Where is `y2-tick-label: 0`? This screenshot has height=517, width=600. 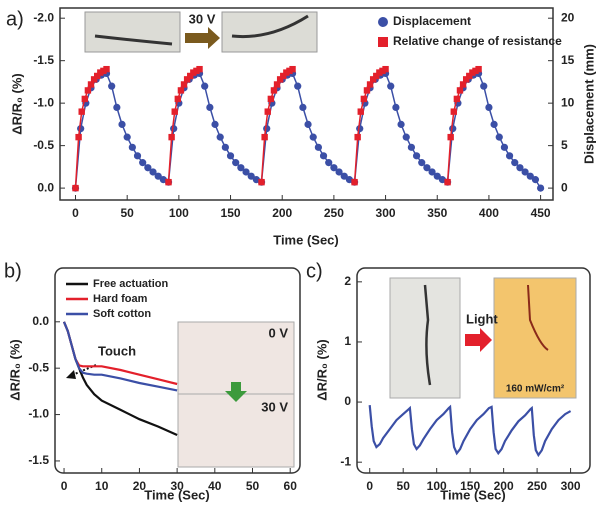 y2-tick-label: 0 is located at coordinates (564, 187).